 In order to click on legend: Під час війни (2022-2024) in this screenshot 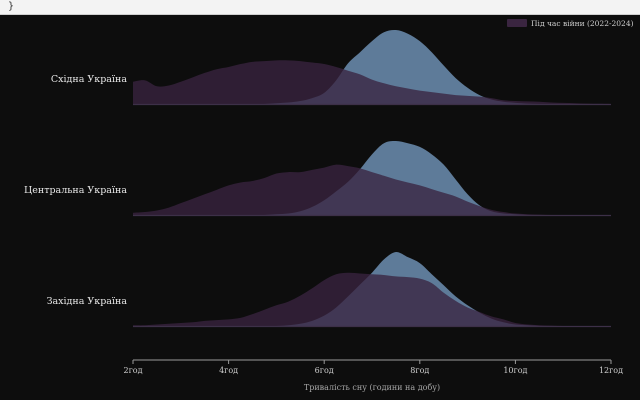, I will do `click(570, 23)`.